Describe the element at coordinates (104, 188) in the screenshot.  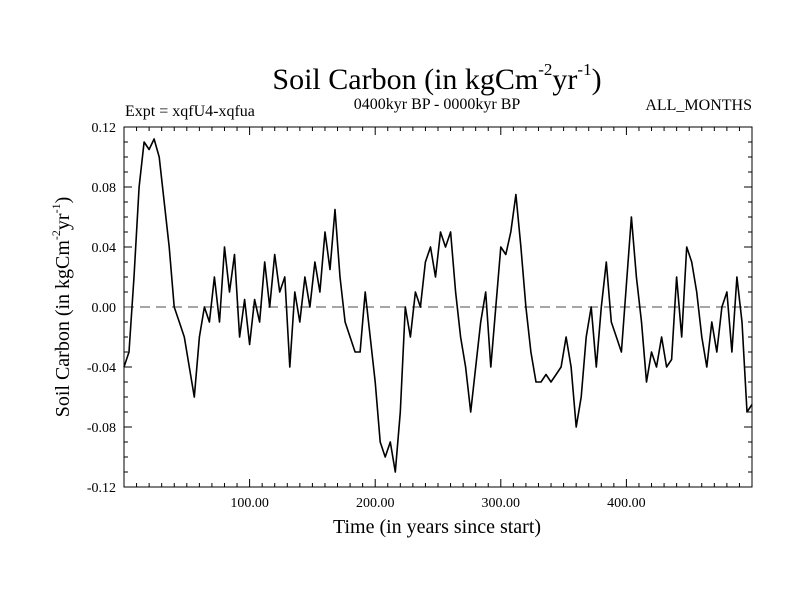
I see `y-tick-label: 0.08` at that location.